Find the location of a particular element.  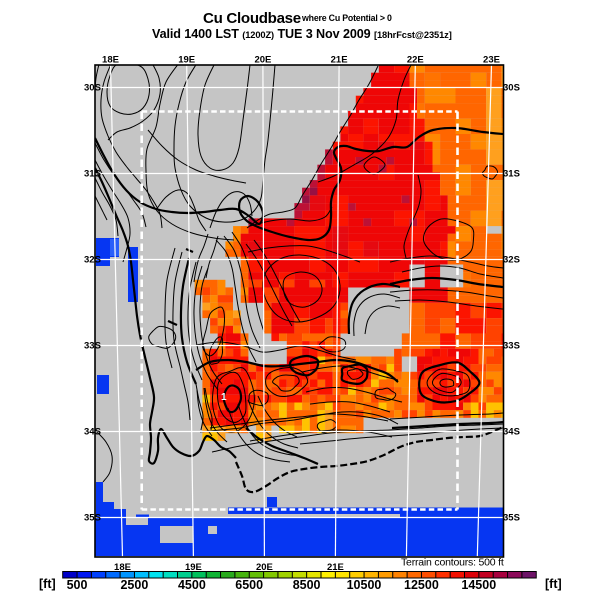

svg-text: 12500 is located at coordinates (421, 585).